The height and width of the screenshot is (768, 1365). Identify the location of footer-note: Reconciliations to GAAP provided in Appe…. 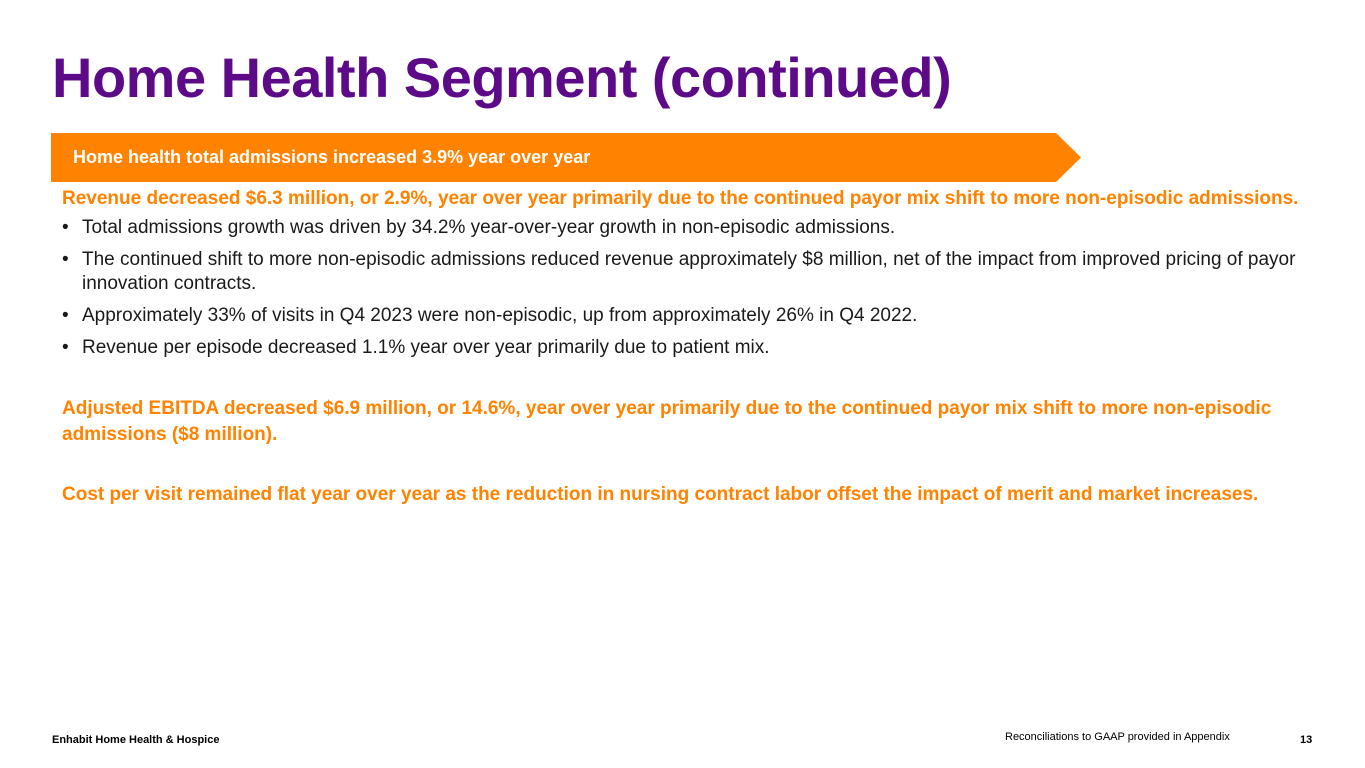
(1117, 737).